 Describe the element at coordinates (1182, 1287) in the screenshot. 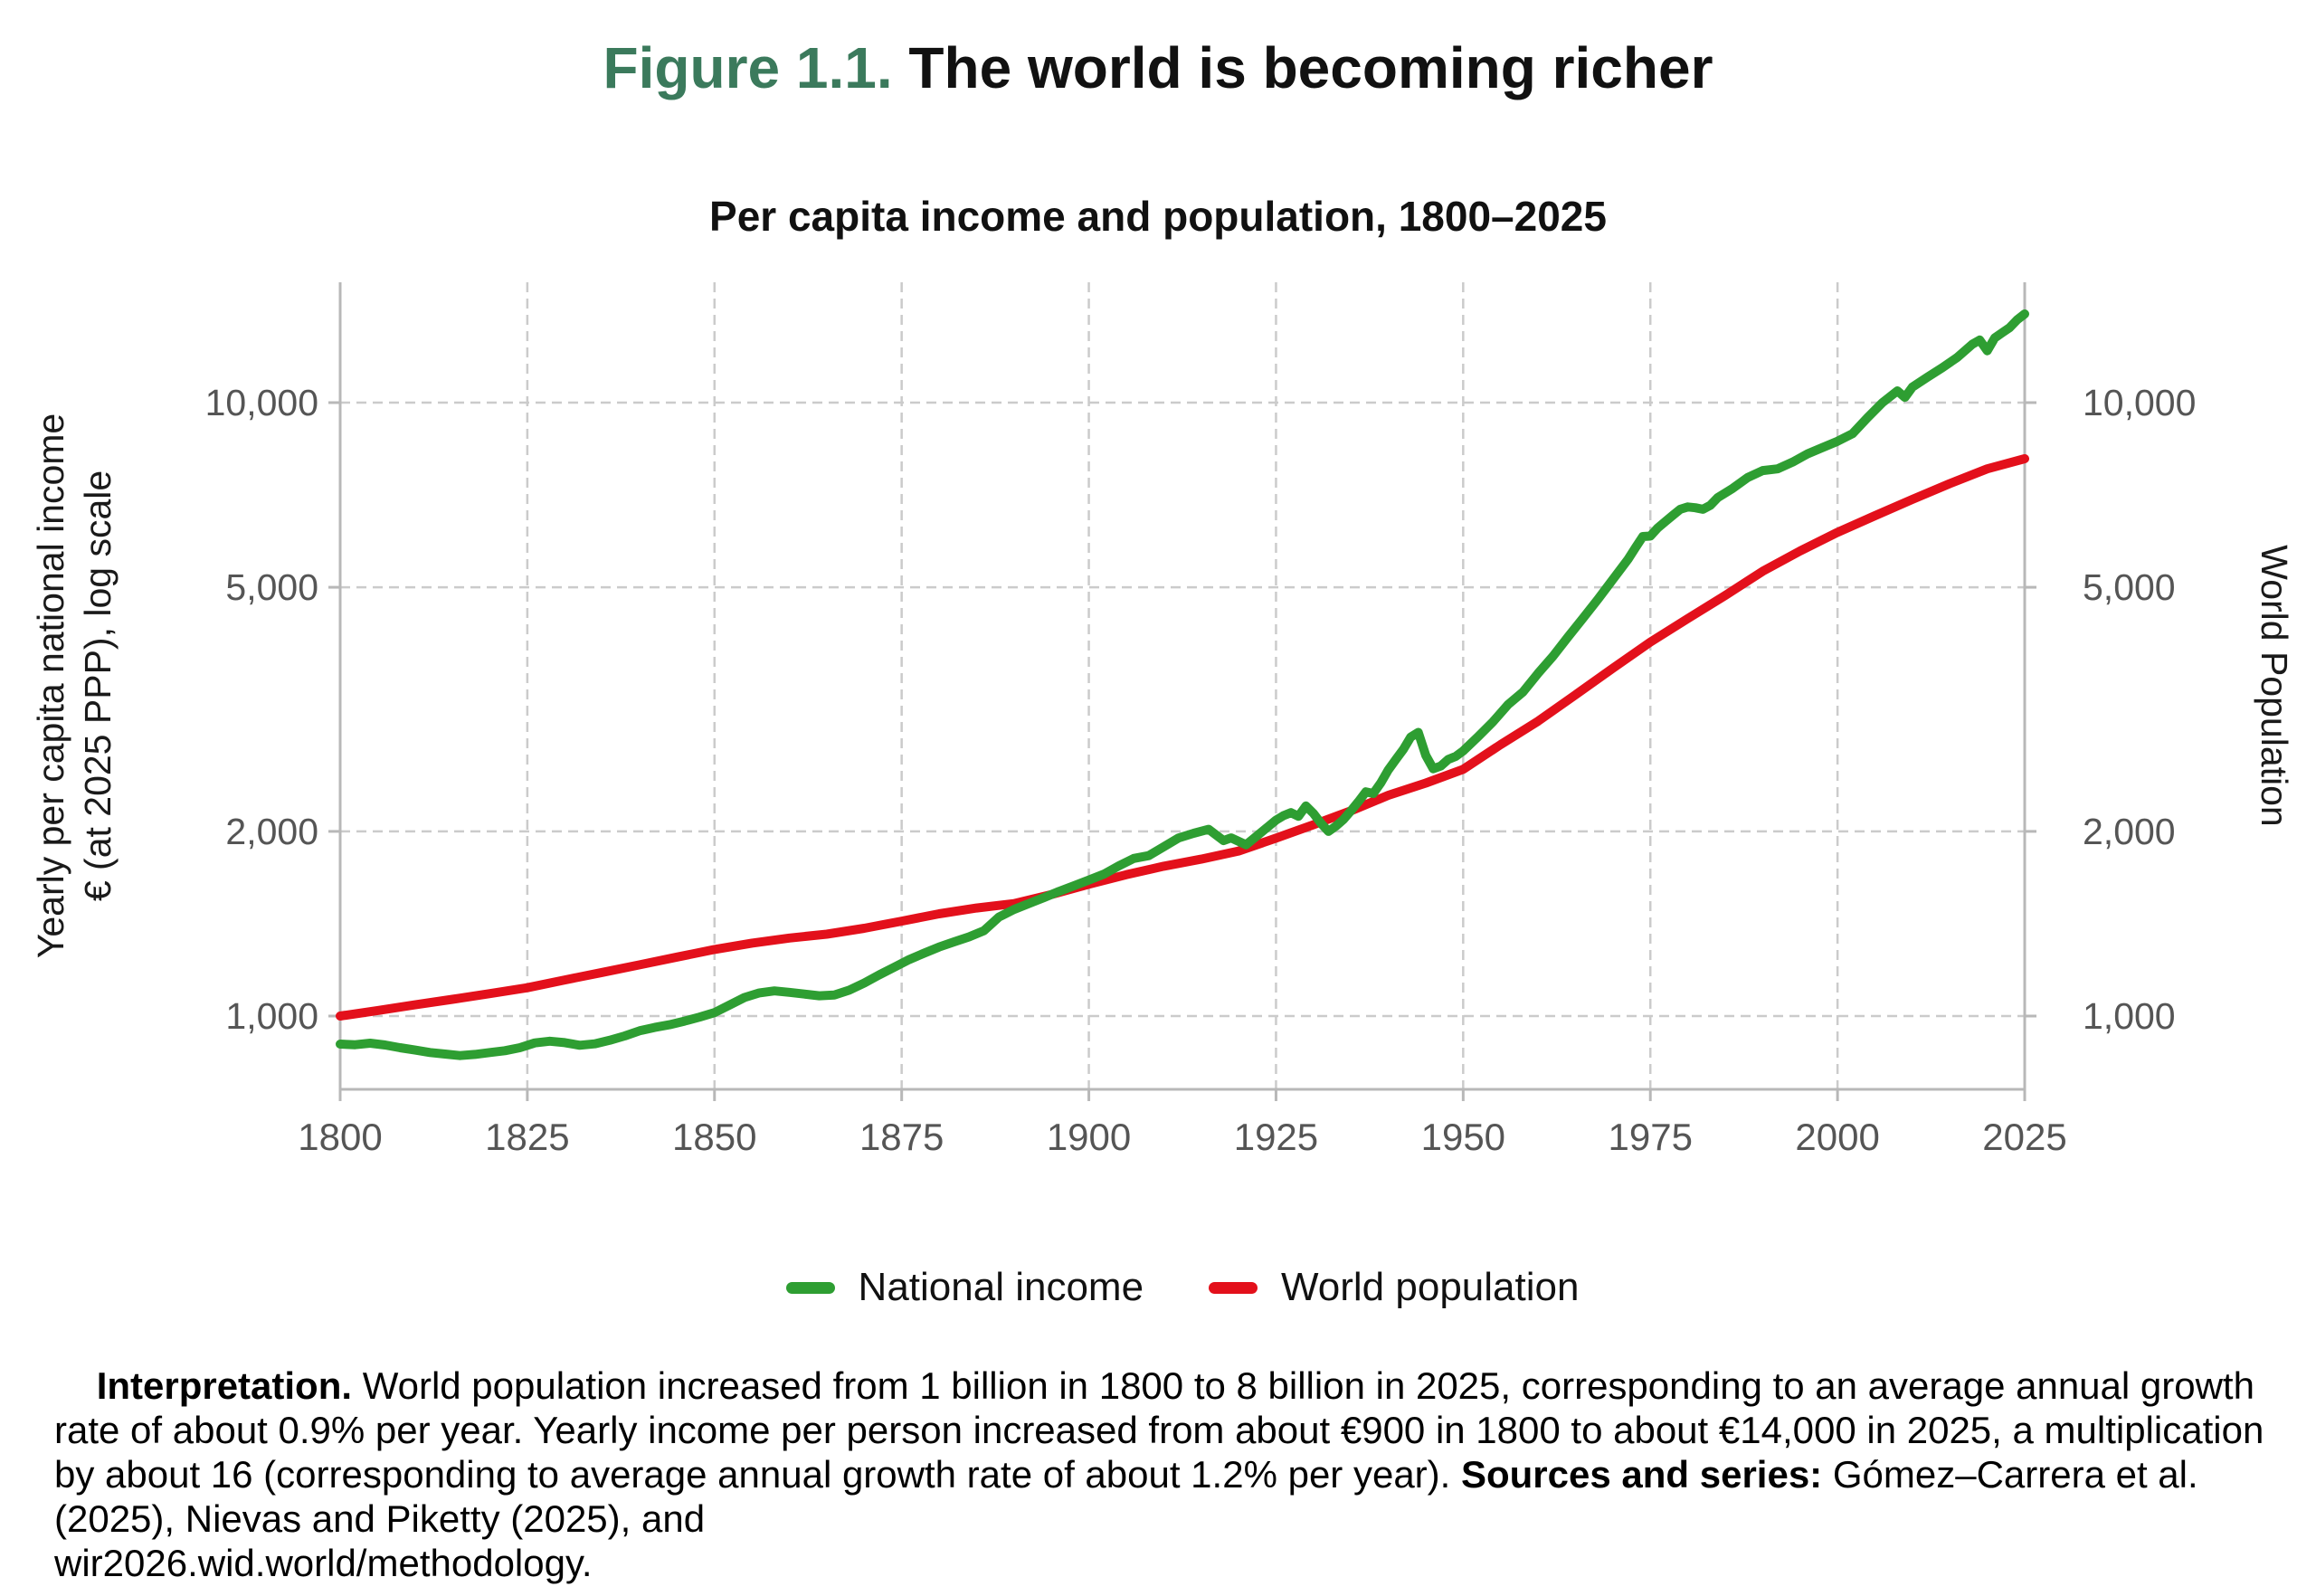

I see `legend: National income World population` at that location.